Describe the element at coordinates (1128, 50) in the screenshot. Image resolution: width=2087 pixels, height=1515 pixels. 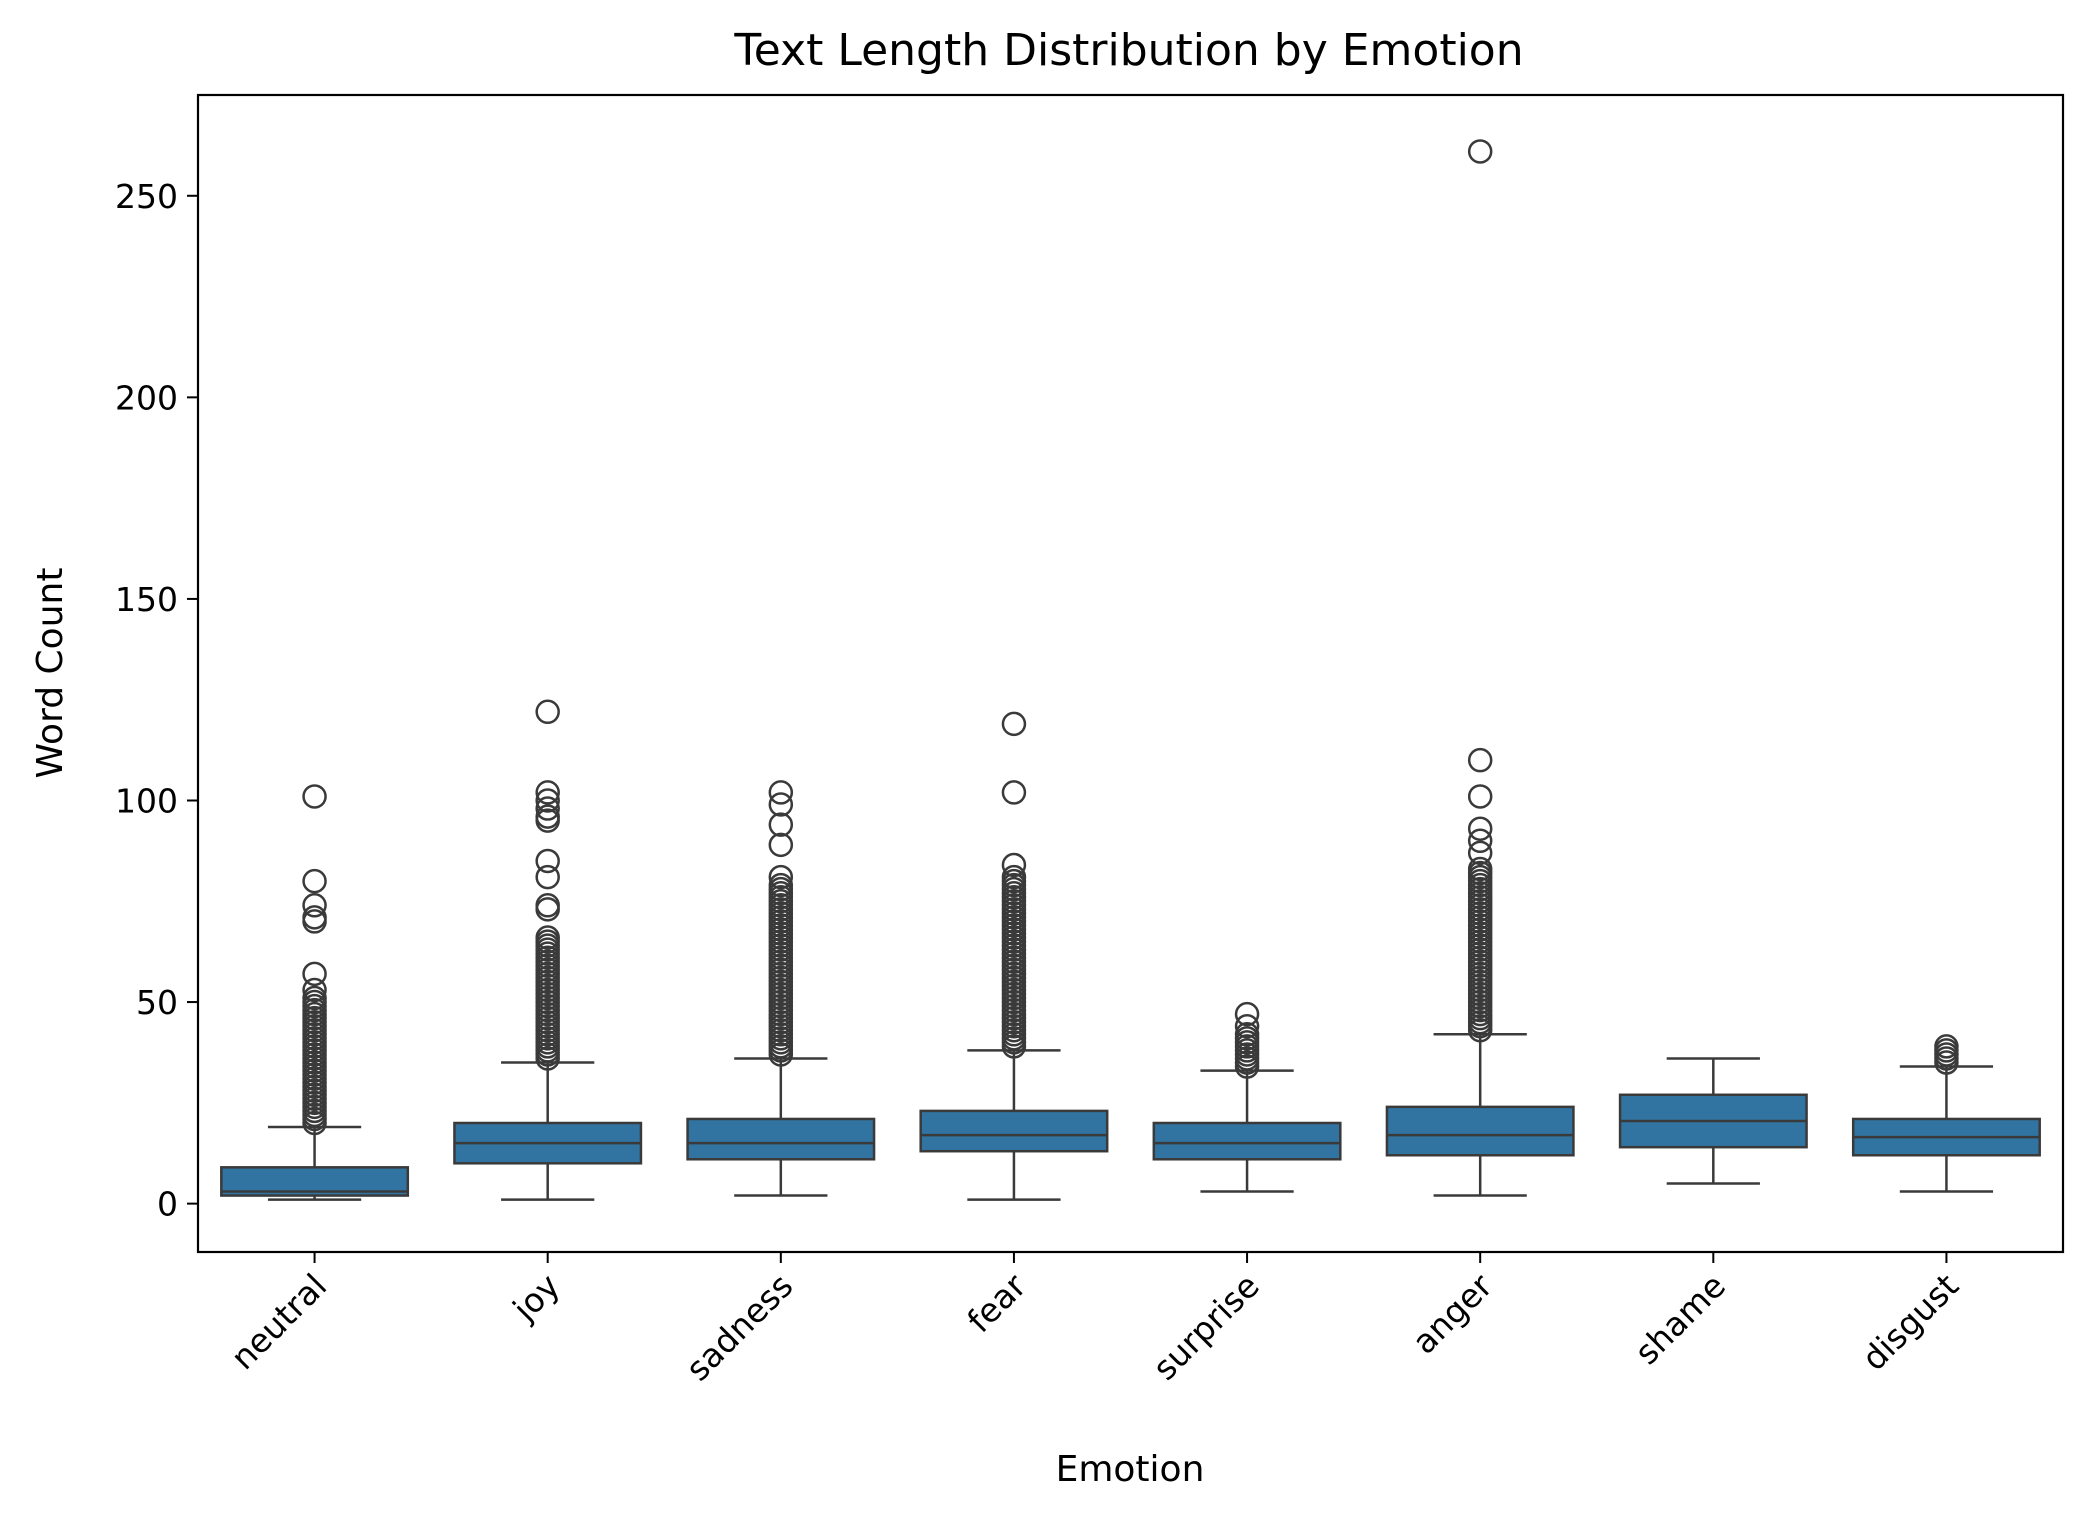
I see `chart-title: Text Length Distribution by Emotion` at that location.